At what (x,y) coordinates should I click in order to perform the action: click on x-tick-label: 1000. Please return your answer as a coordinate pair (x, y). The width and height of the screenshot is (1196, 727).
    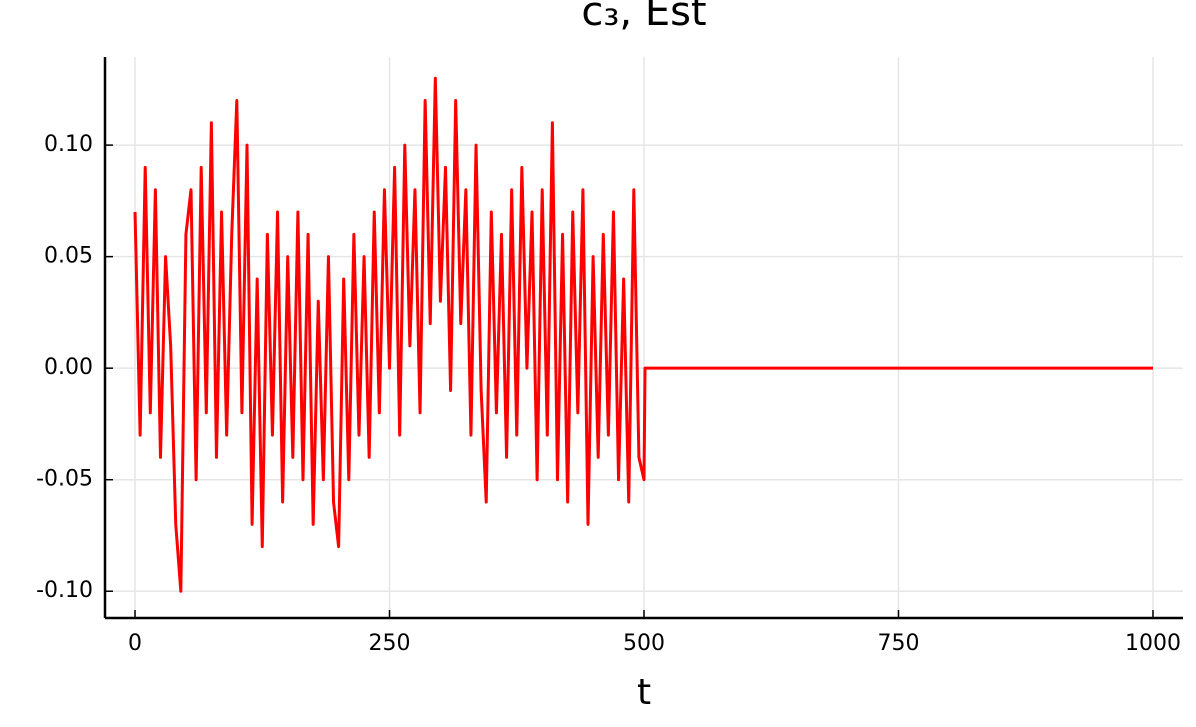
    Looking at the image, I should click on (1153, 643).